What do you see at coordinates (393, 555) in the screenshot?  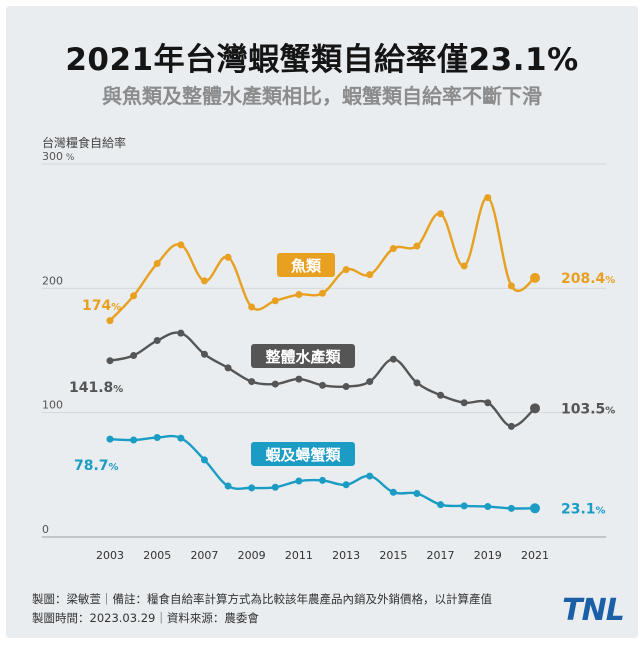 I see `x-tick-label: 2015` at bounding box center [393, 555].